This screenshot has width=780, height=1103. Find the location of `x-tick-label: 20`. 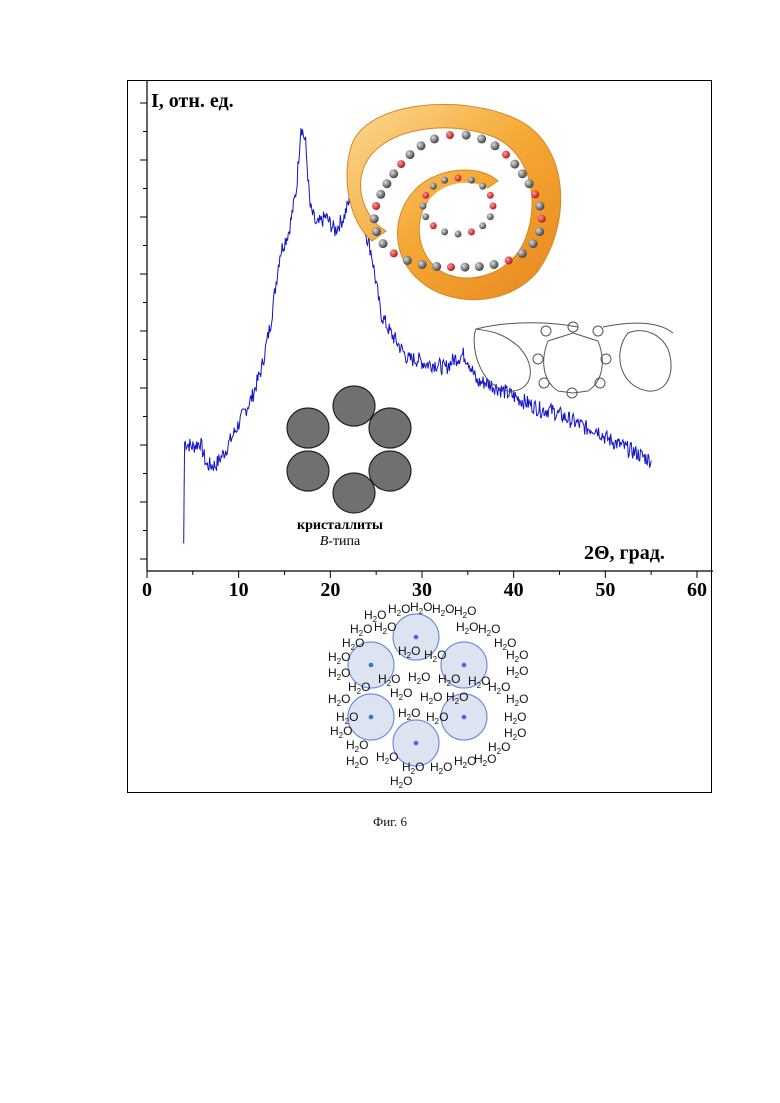

x-tick-label: 20 is located at coordinates (330, 590).